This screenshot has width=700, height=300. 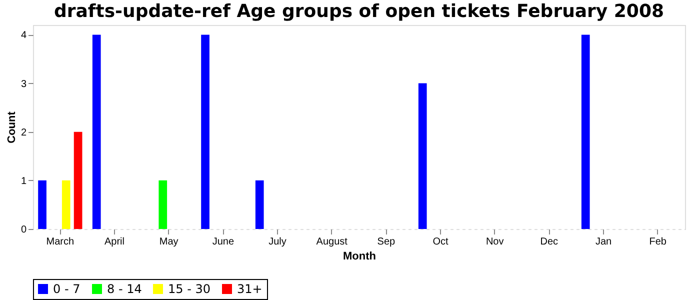 What do you see at coordinates (23, 230) in the screenshot?
I see `y-tick-label: 0` at bounding box center [23, 230].